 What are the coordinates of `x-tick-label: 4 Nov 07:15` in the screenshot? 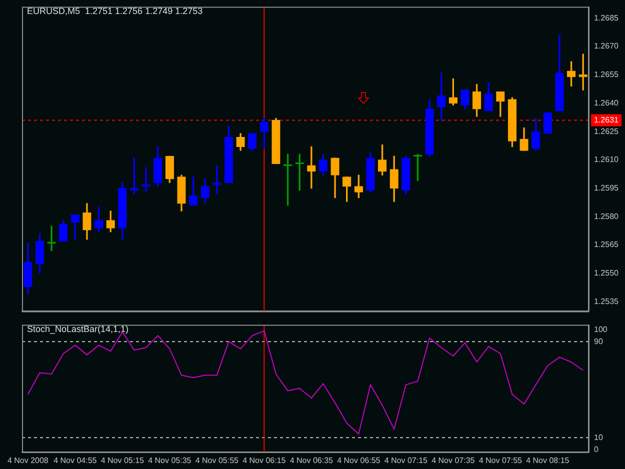 It's located at (406, 461).